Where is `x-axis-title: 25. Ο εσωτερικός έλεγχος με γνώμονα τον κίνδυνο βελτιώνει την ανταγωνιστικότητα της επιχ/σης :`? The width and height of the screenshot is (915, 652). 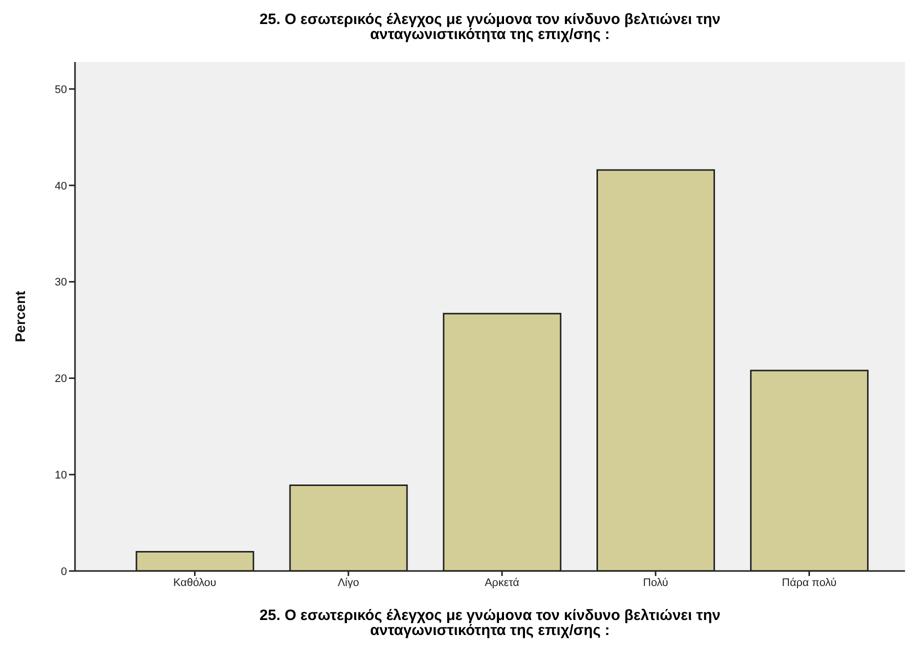
x-axis-title: 25. Ο εσωτερικός έλεγχος με γνώμονα τον κίνδυνο βελτιώνει την ανταγωνιστικότητα της επιχ/σης : is located at coordinates (490, 623).